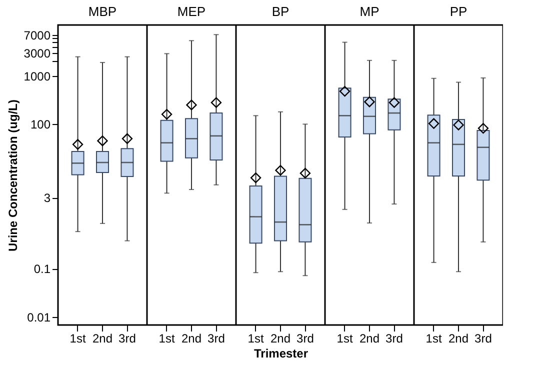 This screenshot has height=385, width=538. Describe the element at coordinates (191, 11) in the screenshot. I see `chart-title: MEP` at that location.